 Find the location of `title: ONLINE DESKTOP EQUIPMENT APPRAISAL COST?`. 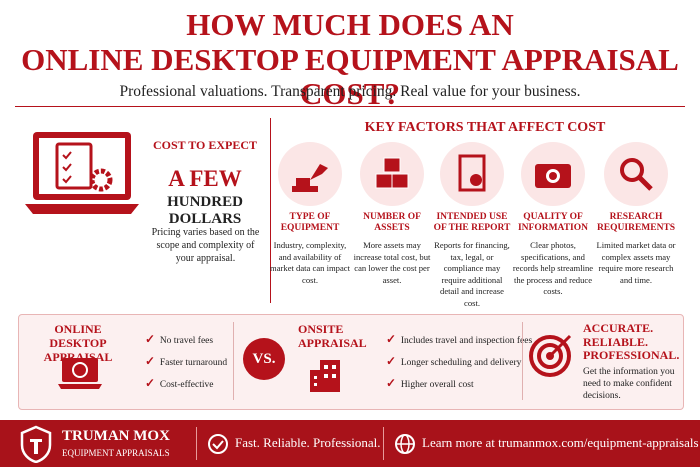

title: ONLINE DESKTOP EQUIPMENT APPRAISAL COST? is located at coordinates (350, 76).